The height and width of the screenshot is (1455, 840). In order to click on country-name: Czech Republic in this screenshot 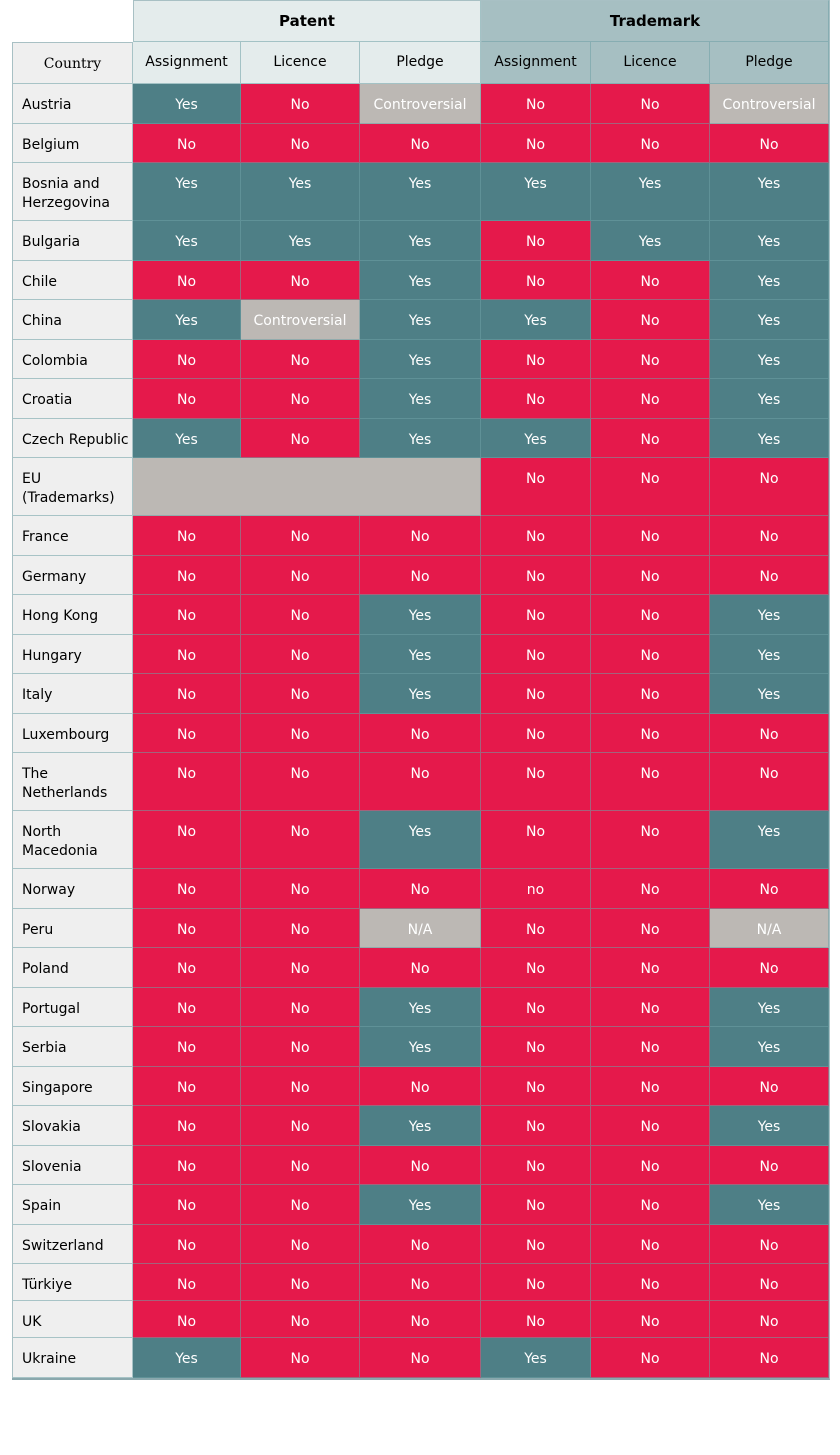, I will do `click(72, 438)`.